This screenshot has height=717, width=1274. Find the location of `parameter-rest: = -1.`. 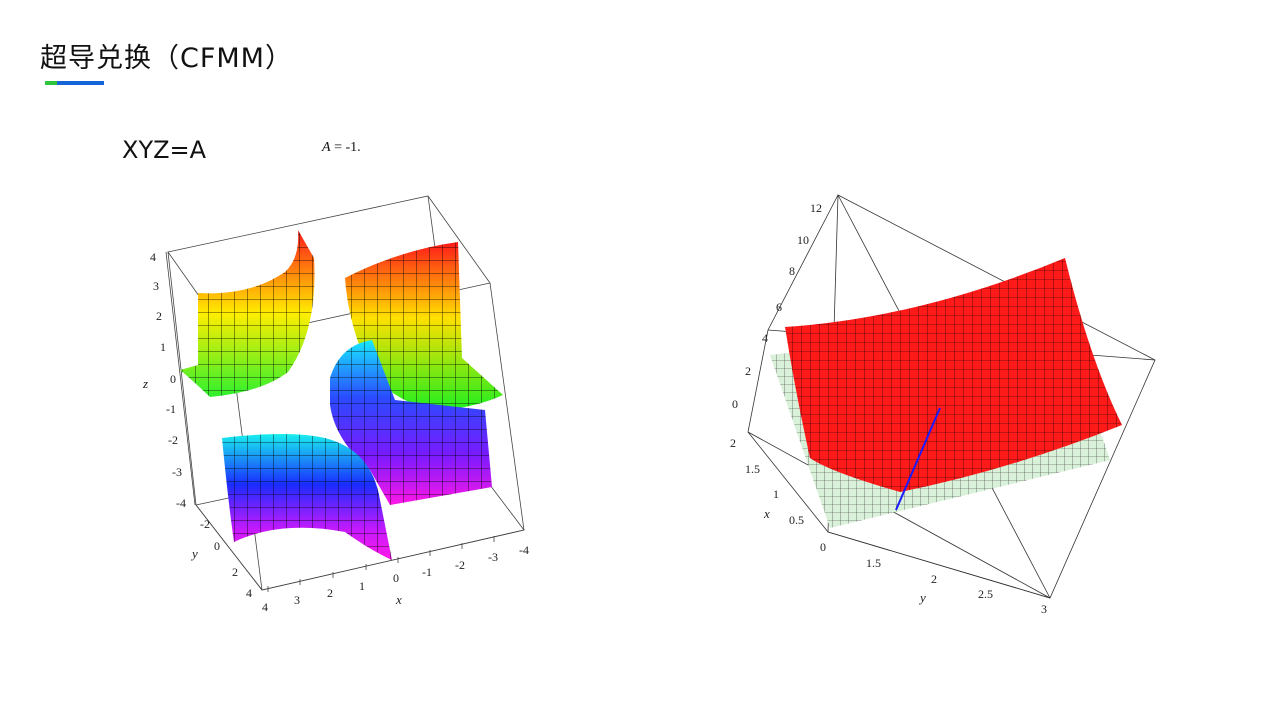

parameter-rest: = -1. is located at coordinates (347, 147).